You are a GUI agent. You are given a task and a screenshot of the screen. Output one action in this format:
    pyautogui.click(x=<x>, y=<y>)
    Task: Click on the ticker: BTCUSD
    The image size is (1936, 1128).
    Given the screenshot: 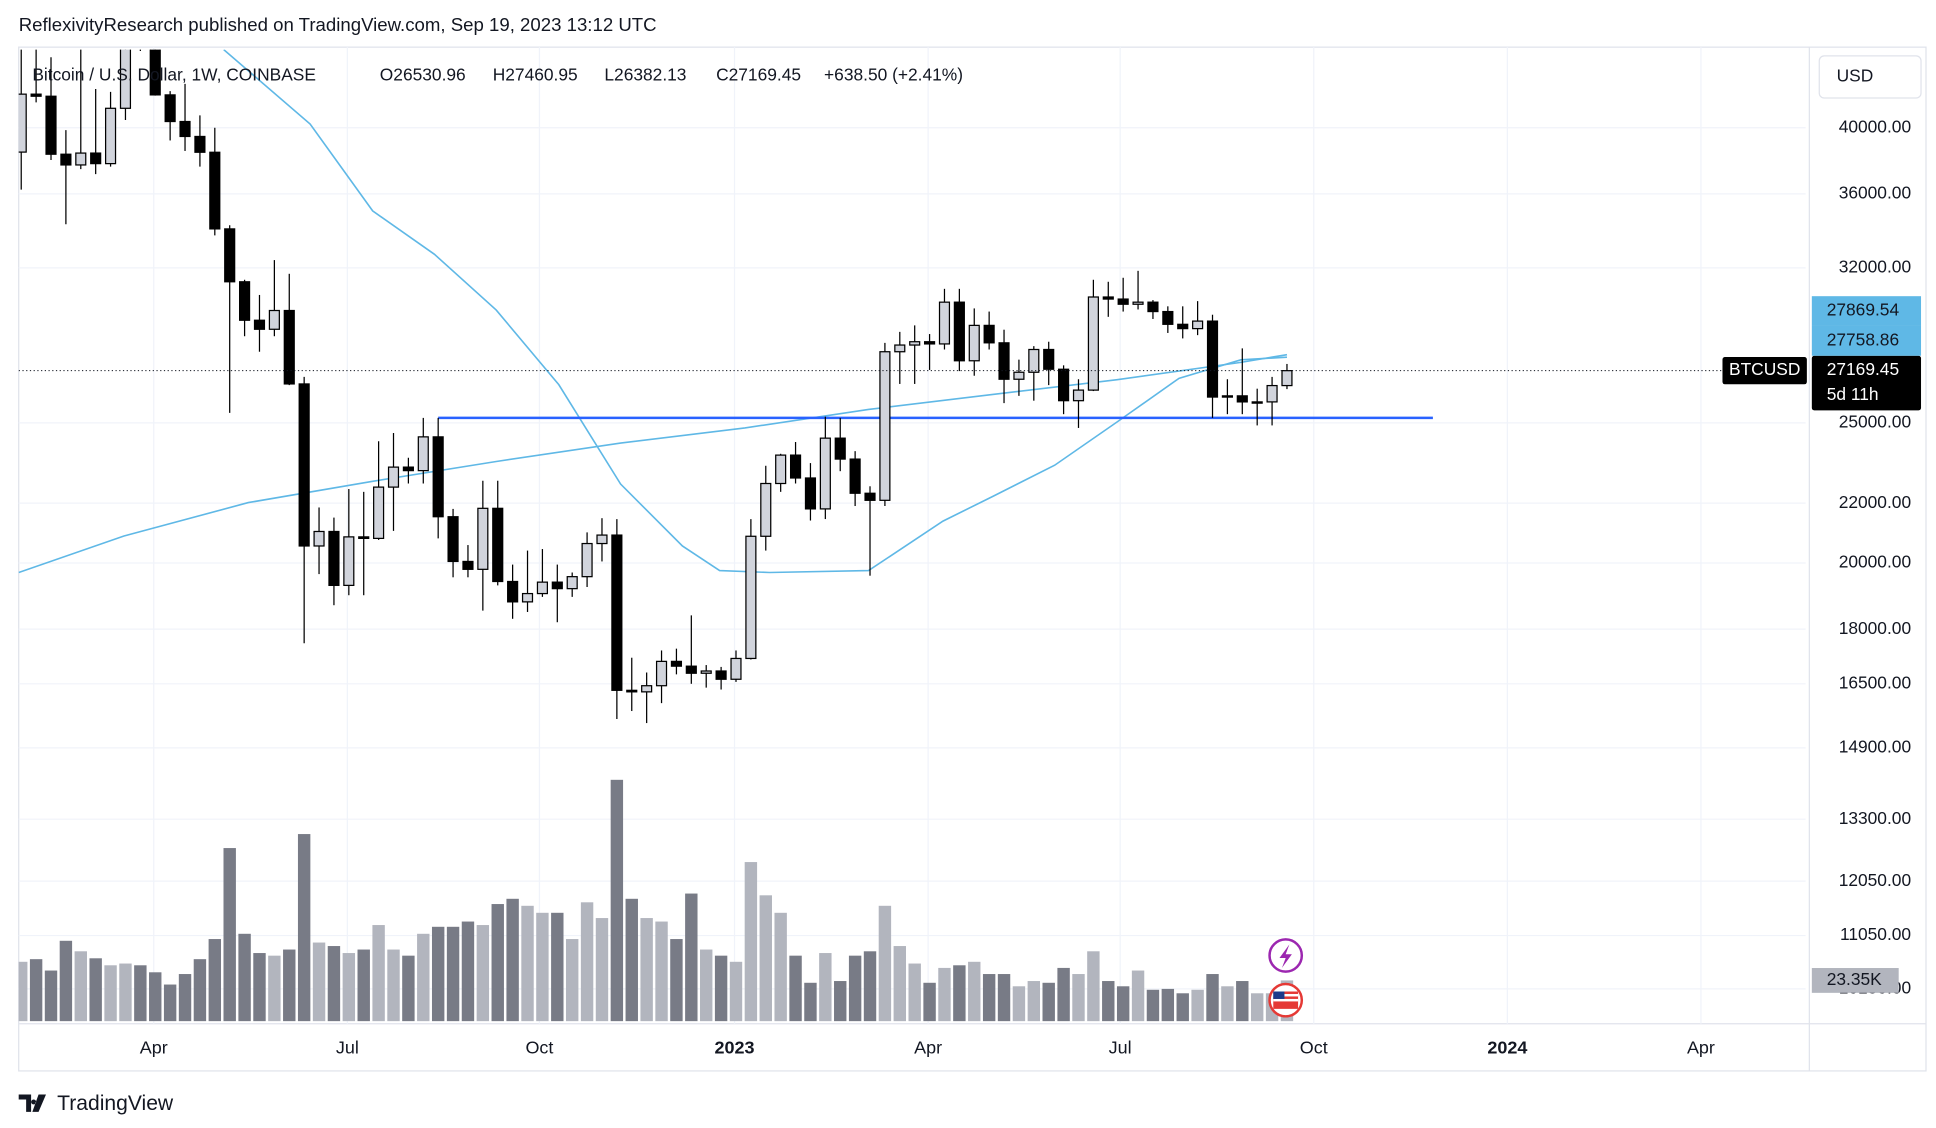 What is the action you would take?
    pyautogui.click(x=1764, y=369)
    